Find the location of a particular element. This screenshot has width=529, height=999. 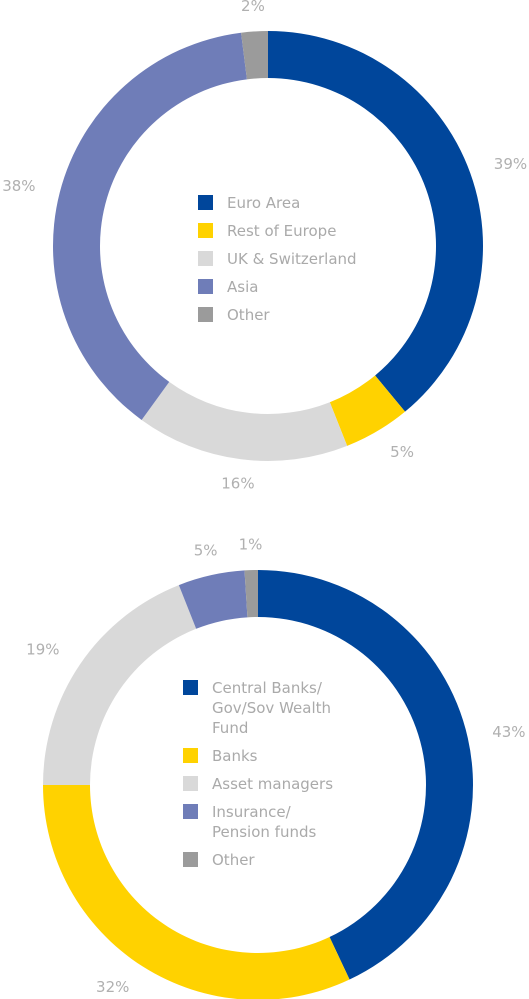

legend-label: Central Banks/ Gov/Sov Wealth Fund is located at coordinates (272, 708).